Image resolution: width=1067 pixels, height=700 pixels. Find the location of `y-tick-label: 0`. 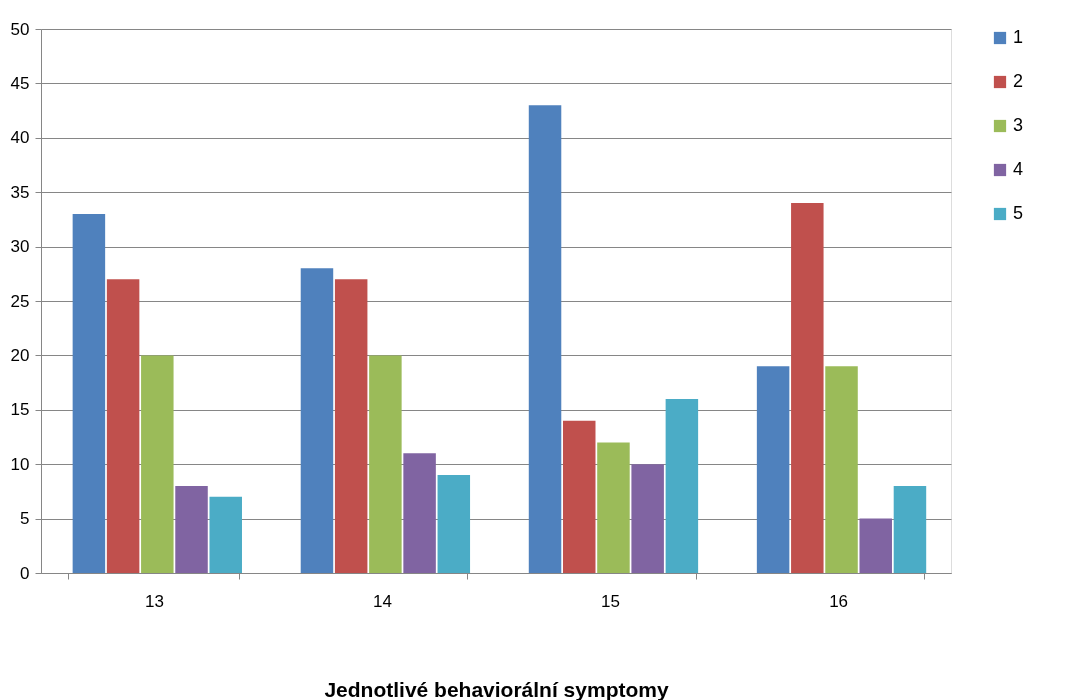

y-tick-label: 0 is located at coordinates (25, 573).